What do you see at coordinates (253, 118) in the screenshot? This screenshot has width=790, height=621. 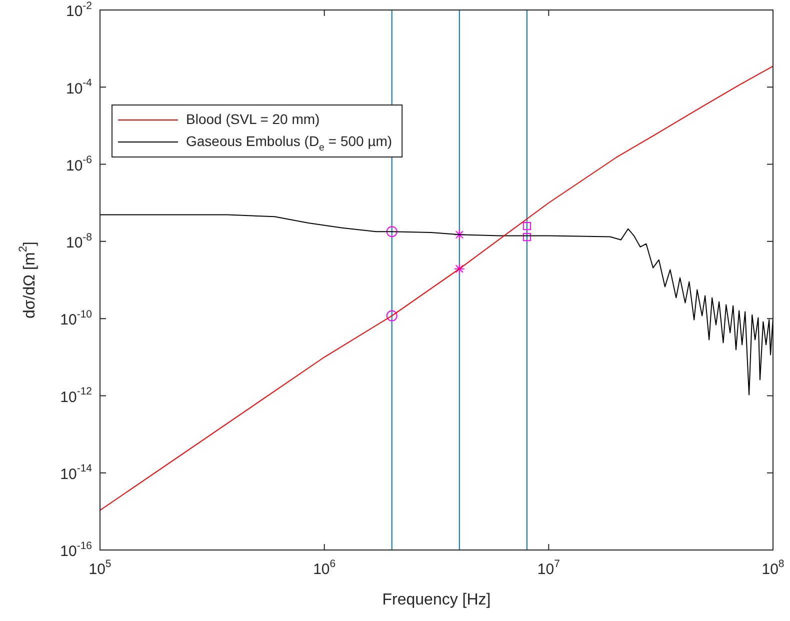 I see `legend-label: Blood (SVL = 20 mm)` at bounding box center [253, 118].